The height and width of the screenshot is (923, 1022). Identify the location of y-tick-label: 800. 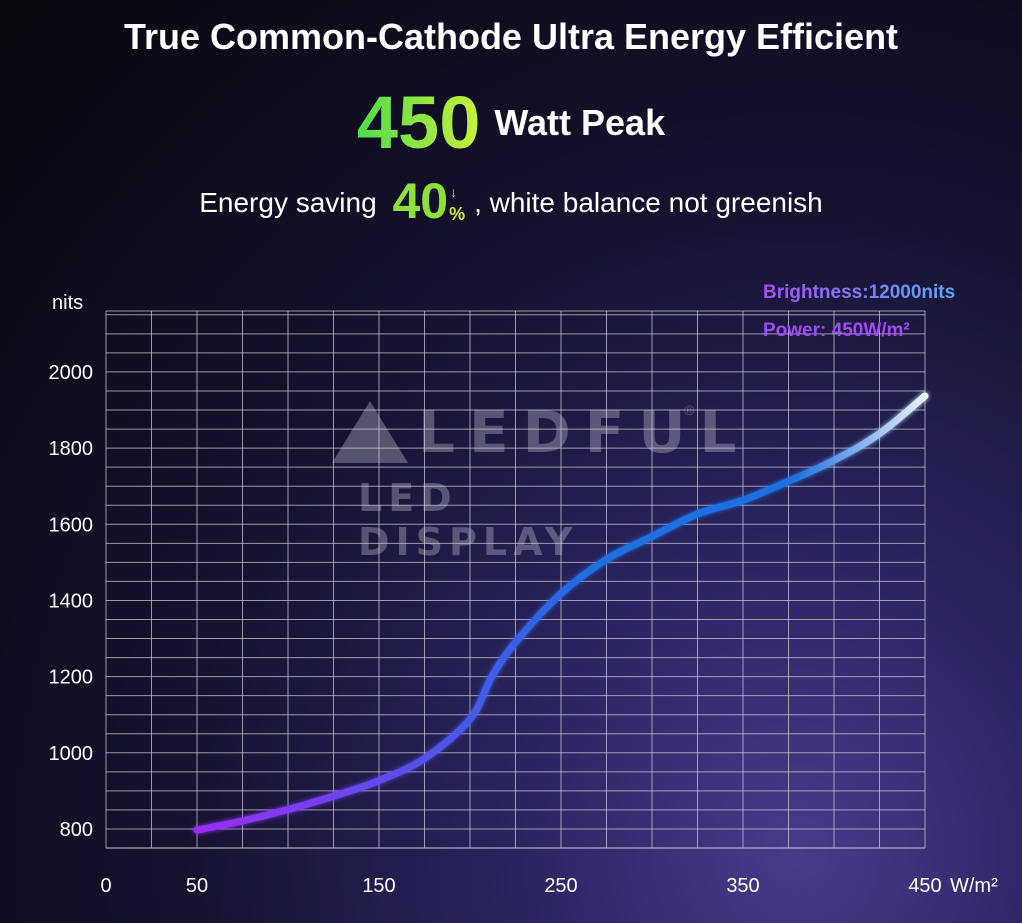
(76, 830).